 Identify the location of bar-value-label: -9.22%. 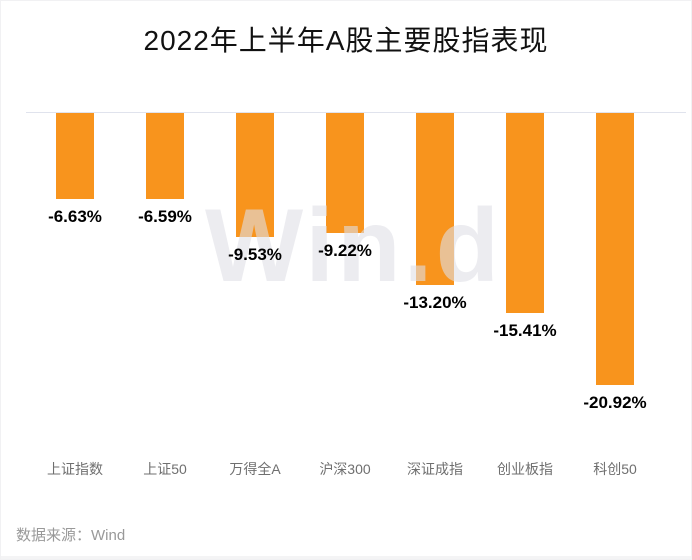
(345, 250).